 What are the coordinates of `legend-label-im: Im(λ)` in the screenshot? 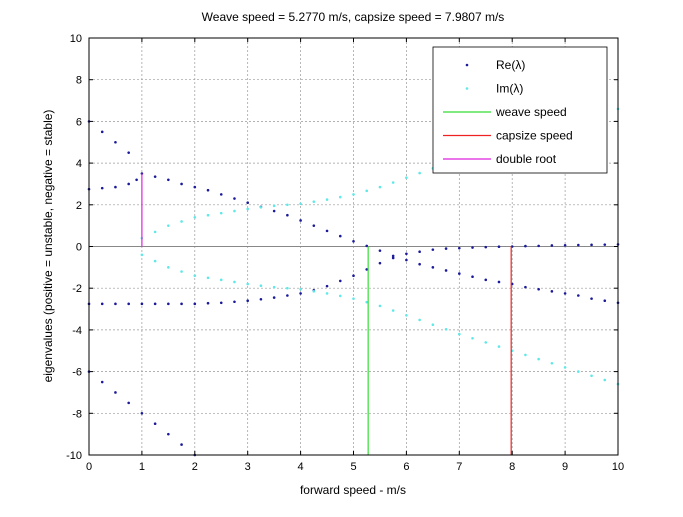 It's located at (509, 89).